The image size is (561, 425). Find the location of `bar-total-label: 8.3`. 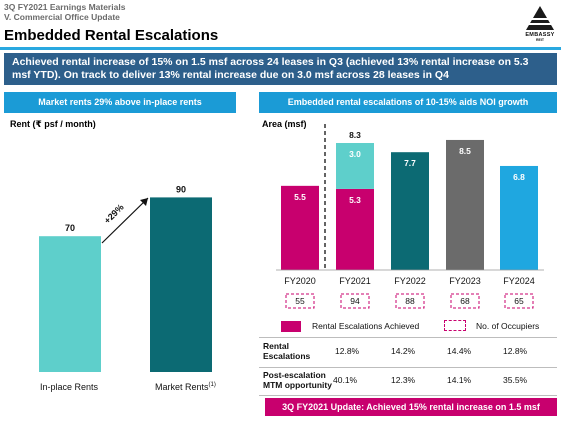

bar-total-label: 8.3 is located at coordinates (355, 135).